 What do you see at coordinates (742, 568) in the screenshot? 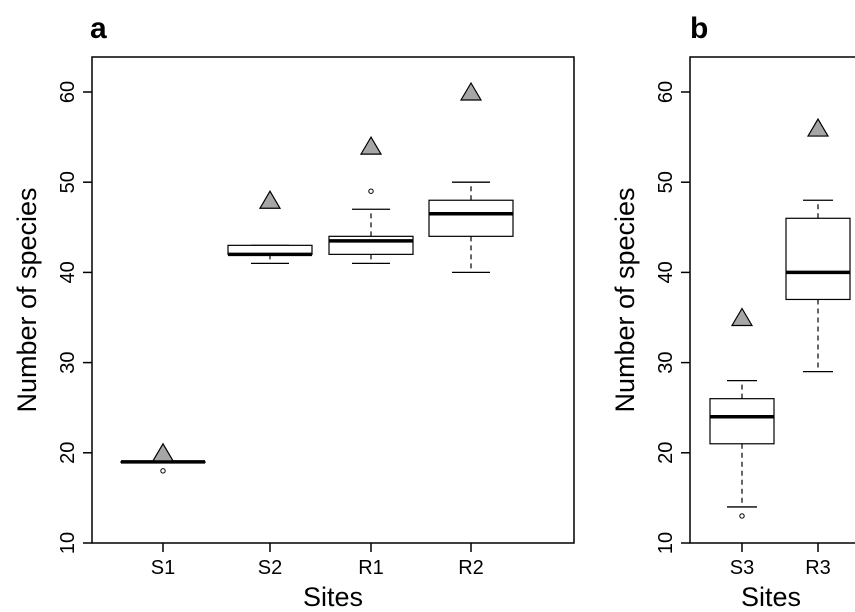
I see `x-tick-label-s3: S3` at bounding box center [742, 568].